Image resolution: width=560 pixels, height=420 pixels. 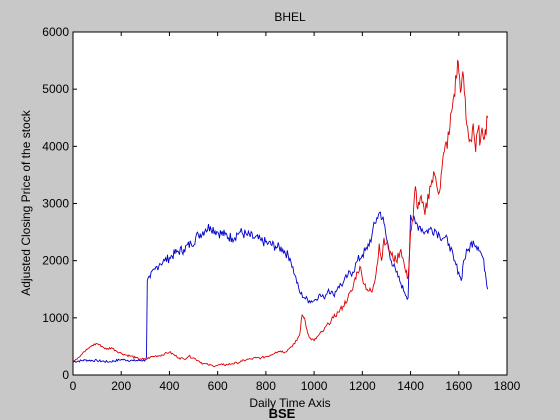 I want to click on x-axis-label: Daily Time Axis, so click(x=289, y=403).